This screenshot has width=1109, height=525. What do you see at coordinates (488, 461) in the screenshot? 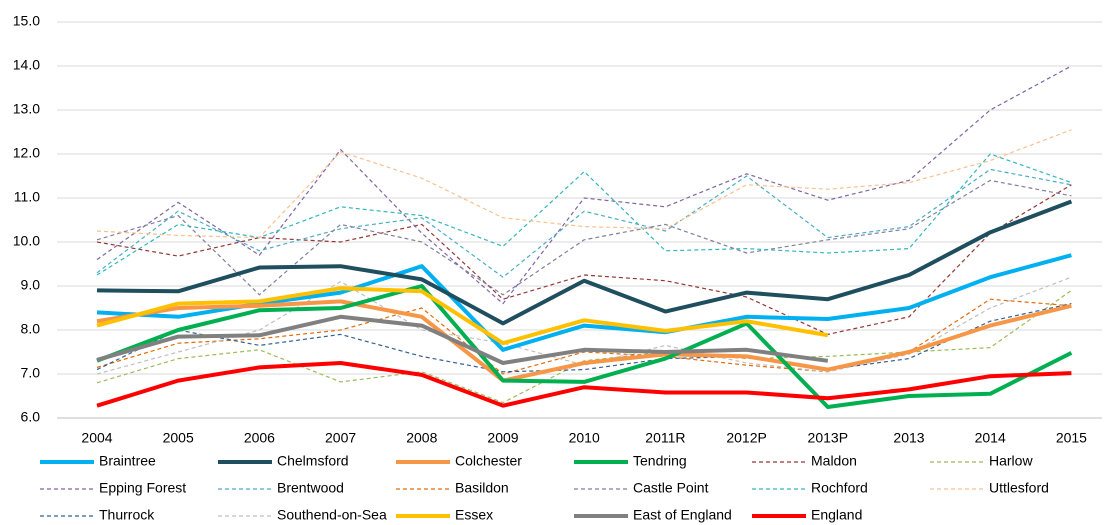
I see `legend-label: Colchester` at bounding box center [488, 461].